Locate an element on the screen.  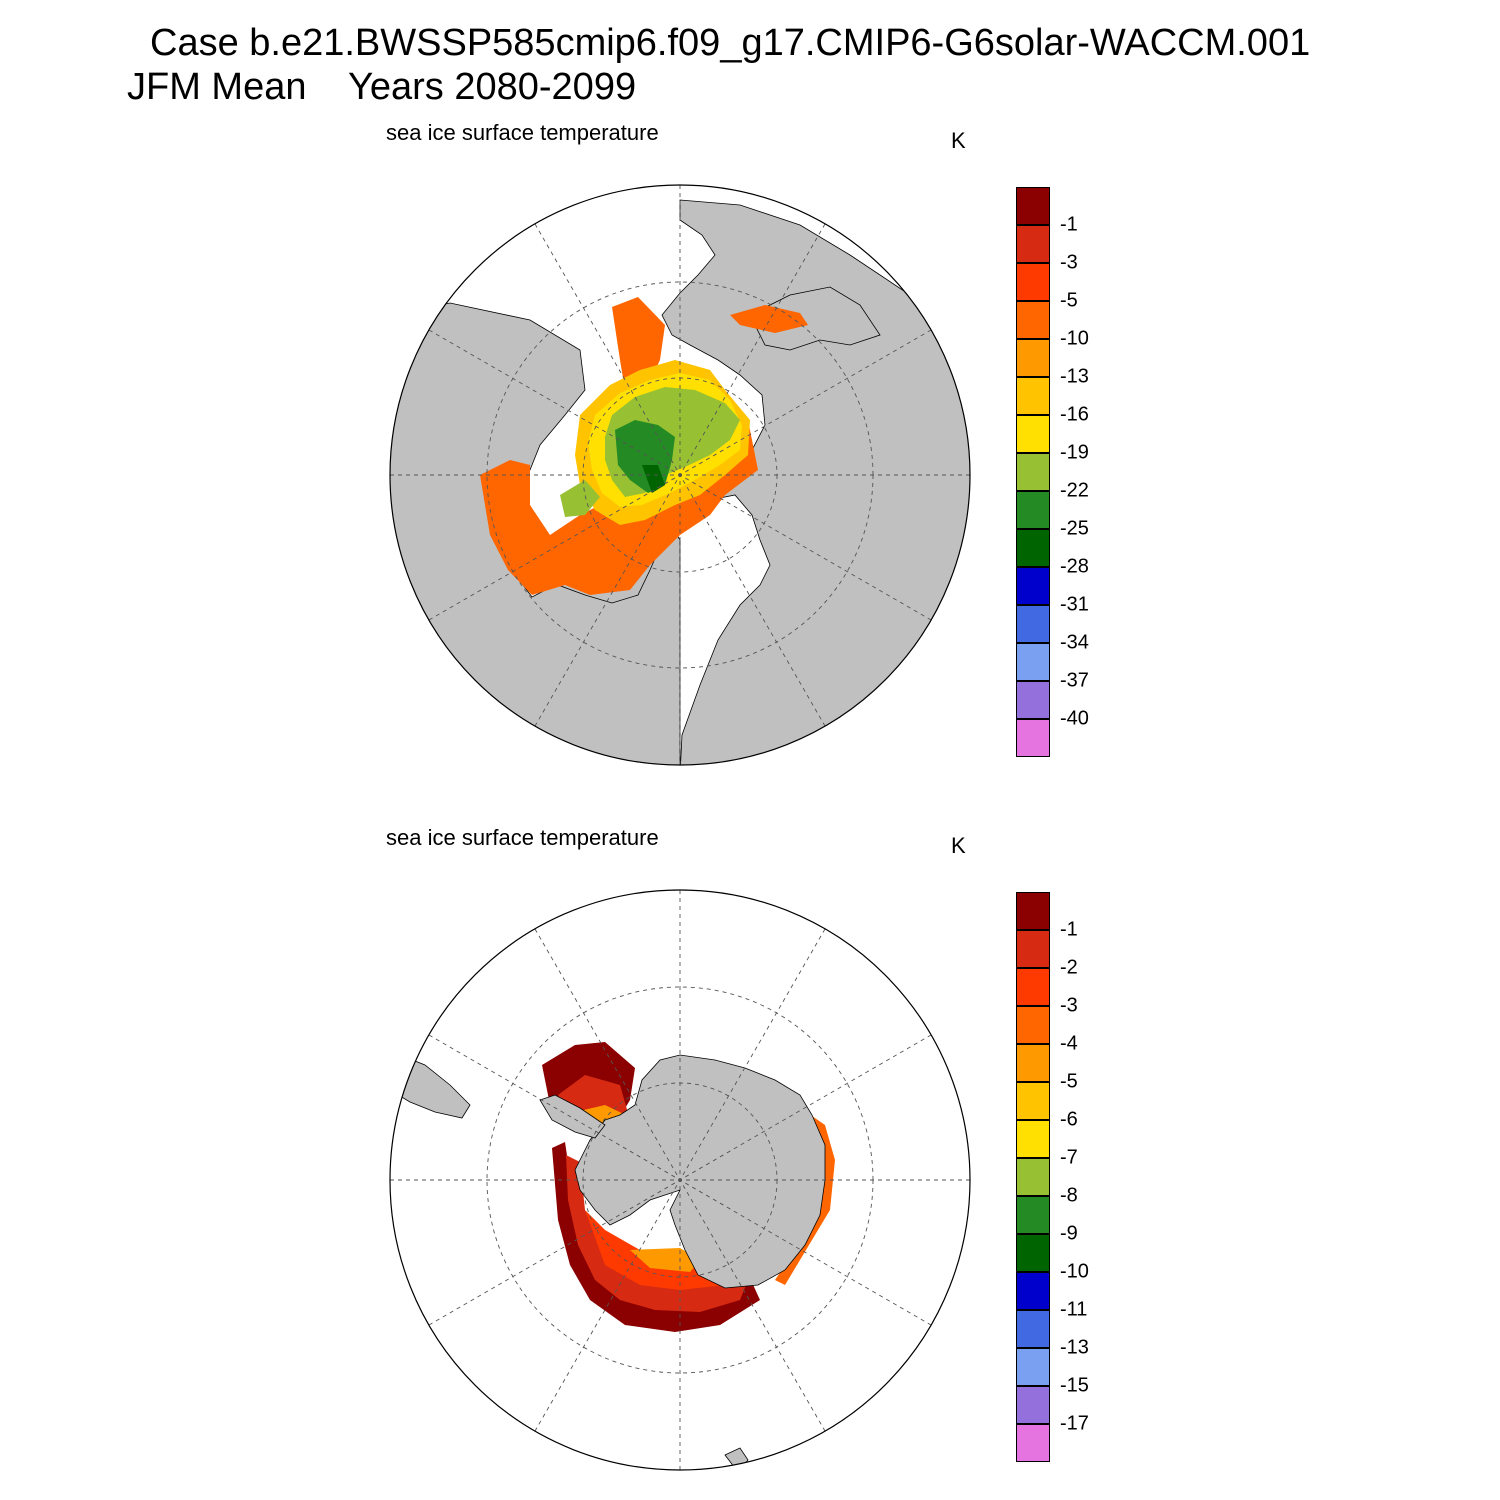
arctic-ice-darkest is located at coordinates (653, 479).